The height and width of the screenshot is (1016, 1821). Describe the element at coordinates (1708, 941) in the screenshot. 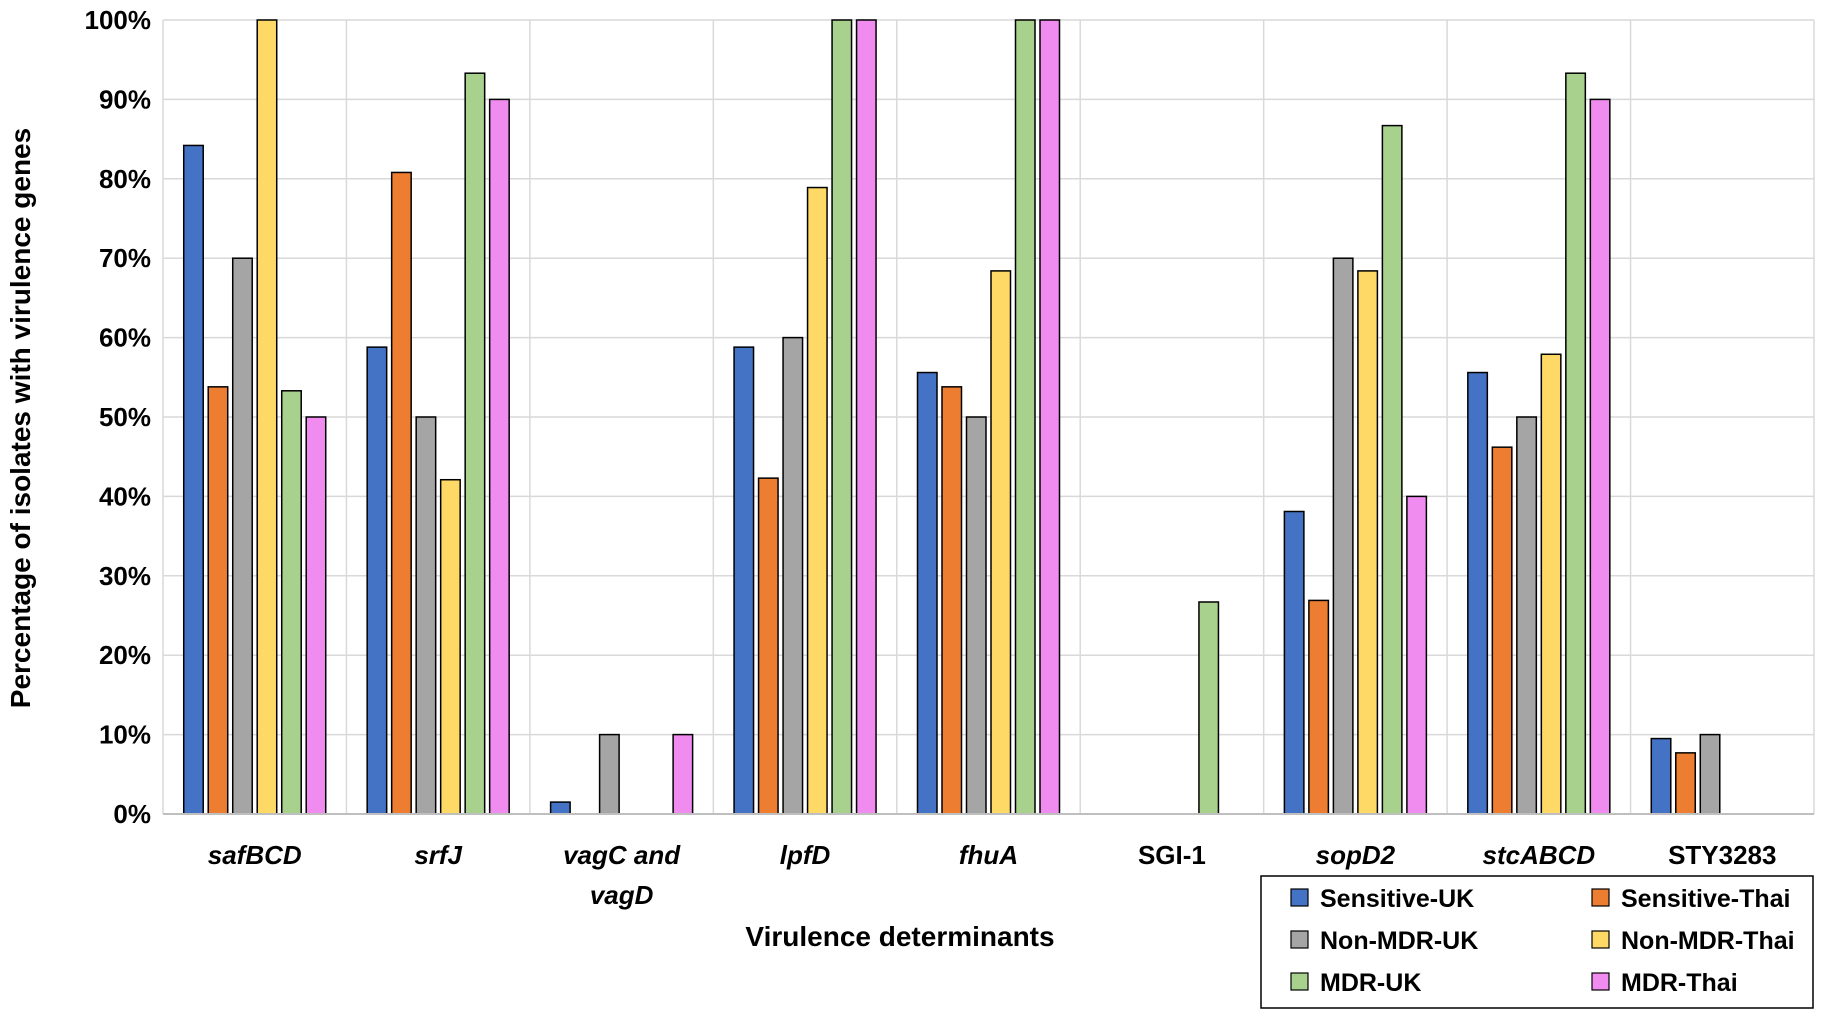

I see `legend-label: Non-MDR-Thai` at that location.